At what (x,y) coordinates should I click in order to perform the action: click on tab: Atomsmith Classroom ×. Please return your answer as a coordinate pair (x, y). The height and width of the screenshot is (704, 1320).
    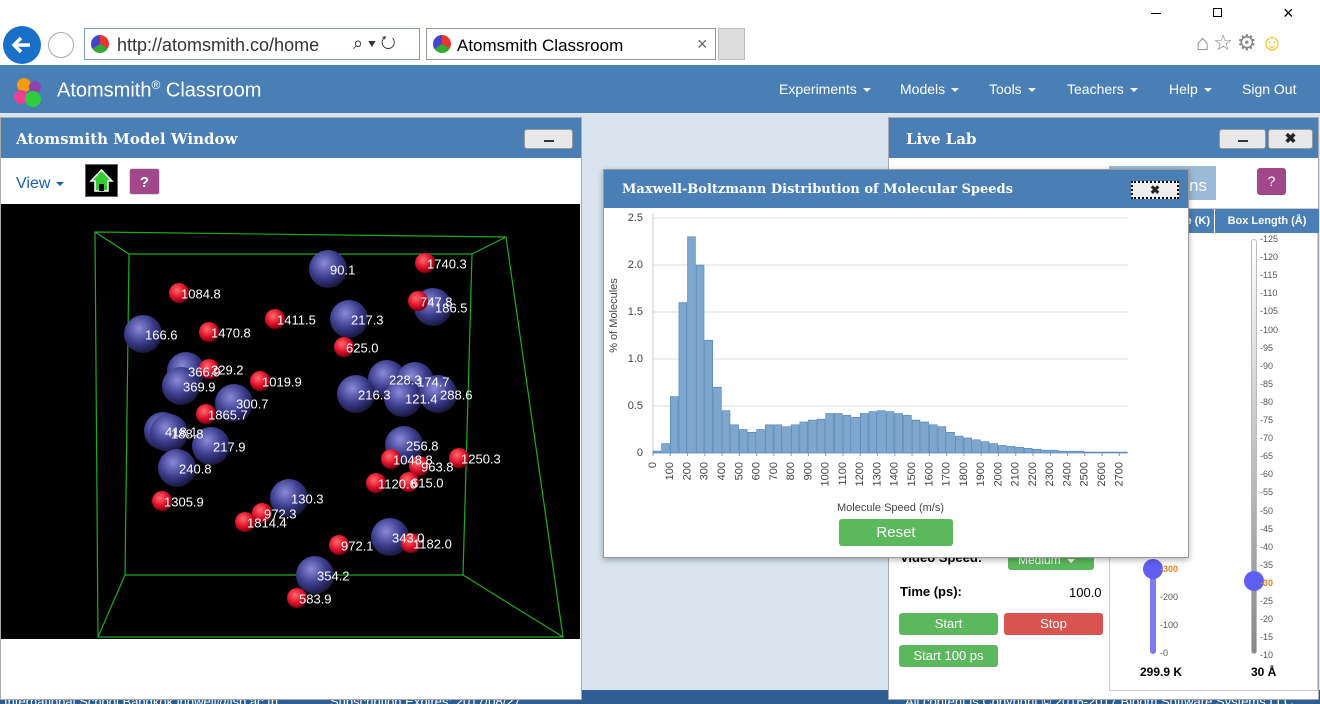
    Looking at the image, I should click on (571, 44).